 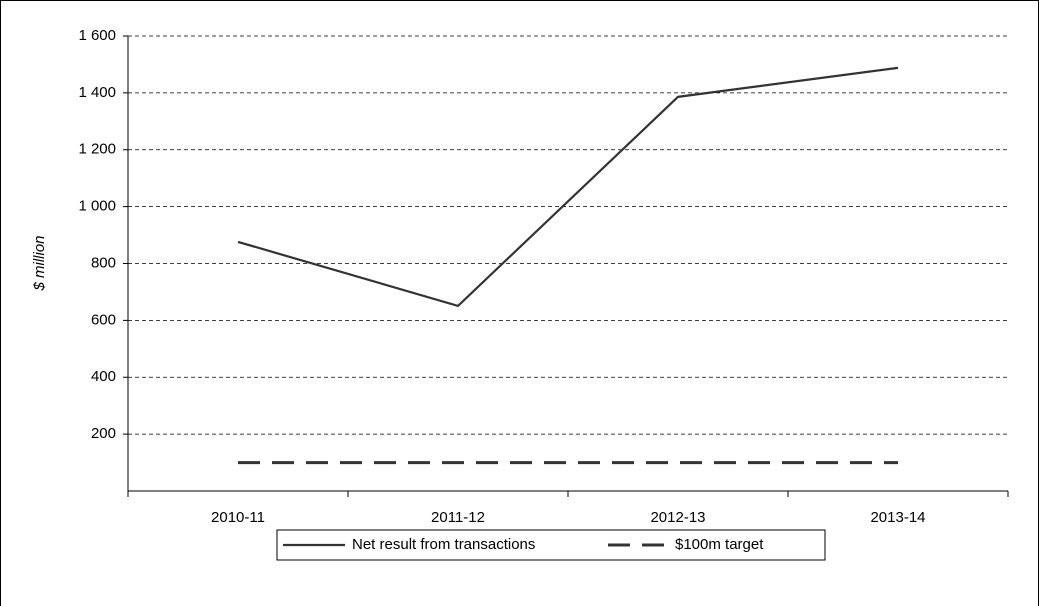 I want to click on y-tick-label: 1 000, so click(x=97, y=206).